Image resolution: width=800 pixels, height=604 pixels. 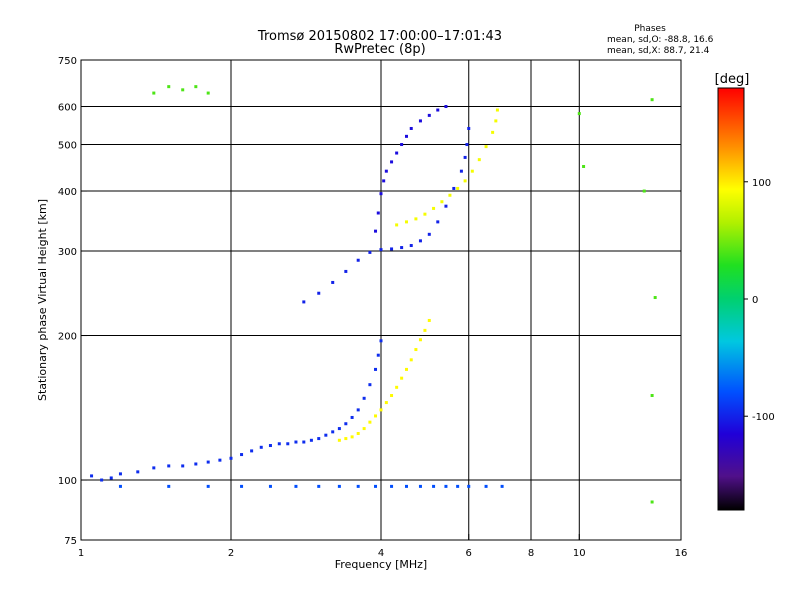 I want to click on y-ticks: 75 100 200 300 400 500 600 750, so click(x=72, y=301).